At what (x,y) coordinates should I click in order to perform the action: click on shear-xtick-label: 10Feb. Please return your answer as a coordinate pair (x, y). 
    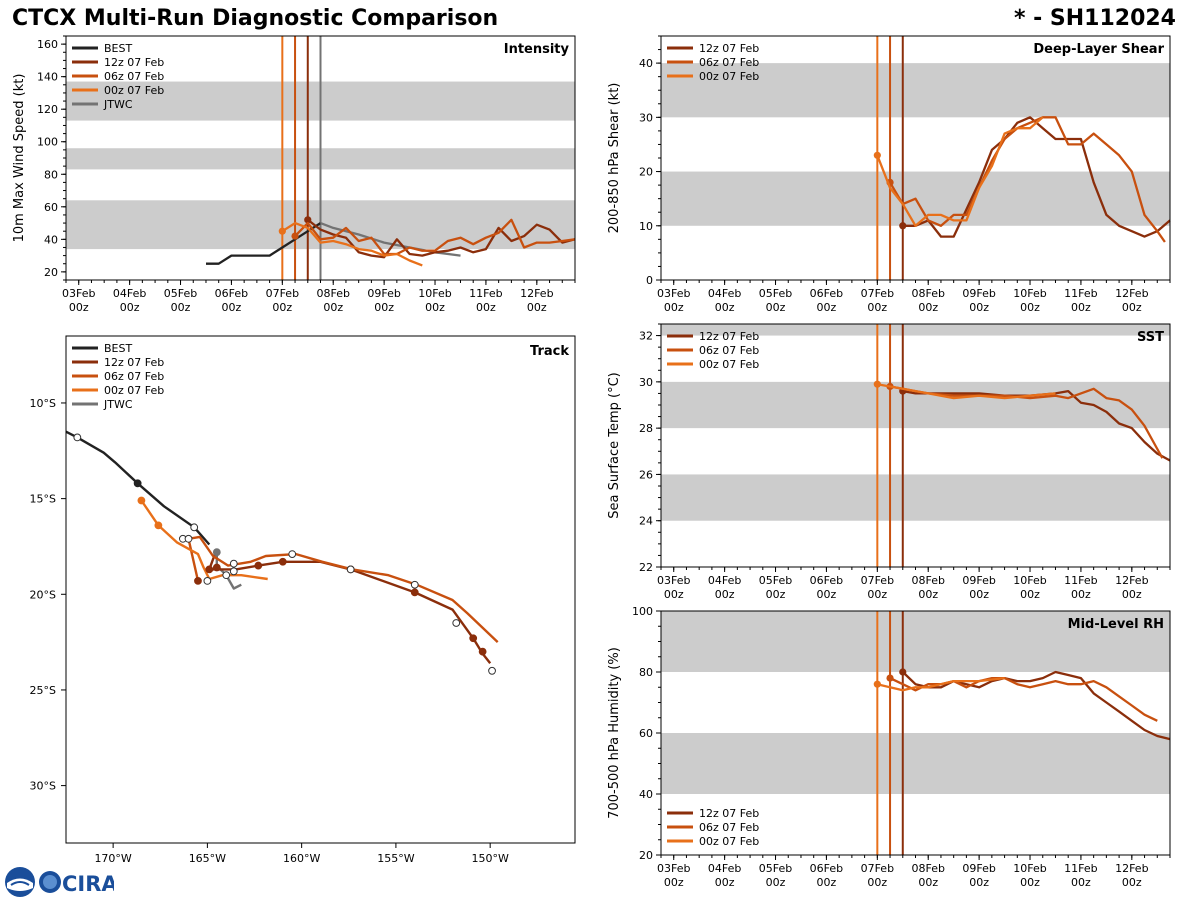
    Looking at the image, I should click on (1029, 293).